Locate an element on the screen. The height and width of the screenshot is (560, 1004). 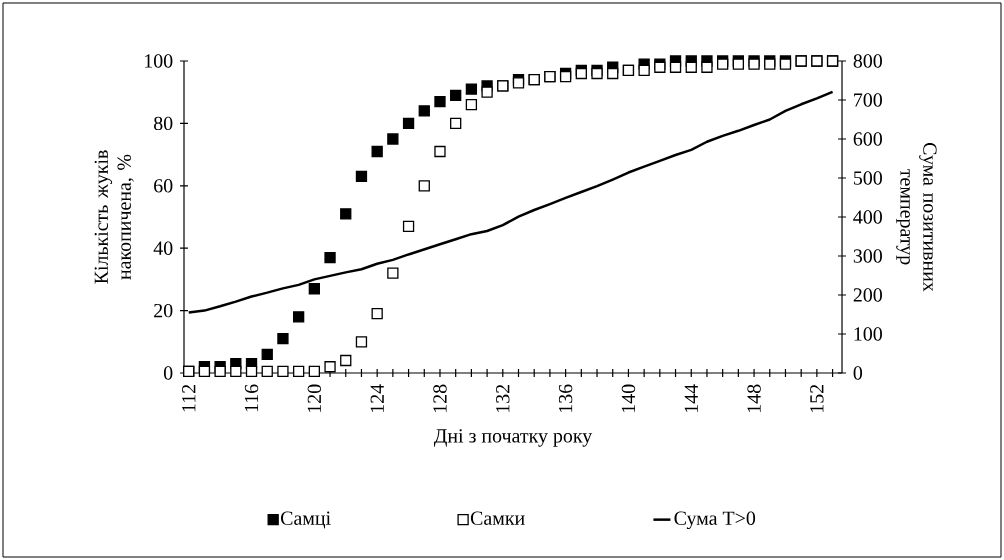
y2-tick-label: 600 is located at coordinates (867, 139).